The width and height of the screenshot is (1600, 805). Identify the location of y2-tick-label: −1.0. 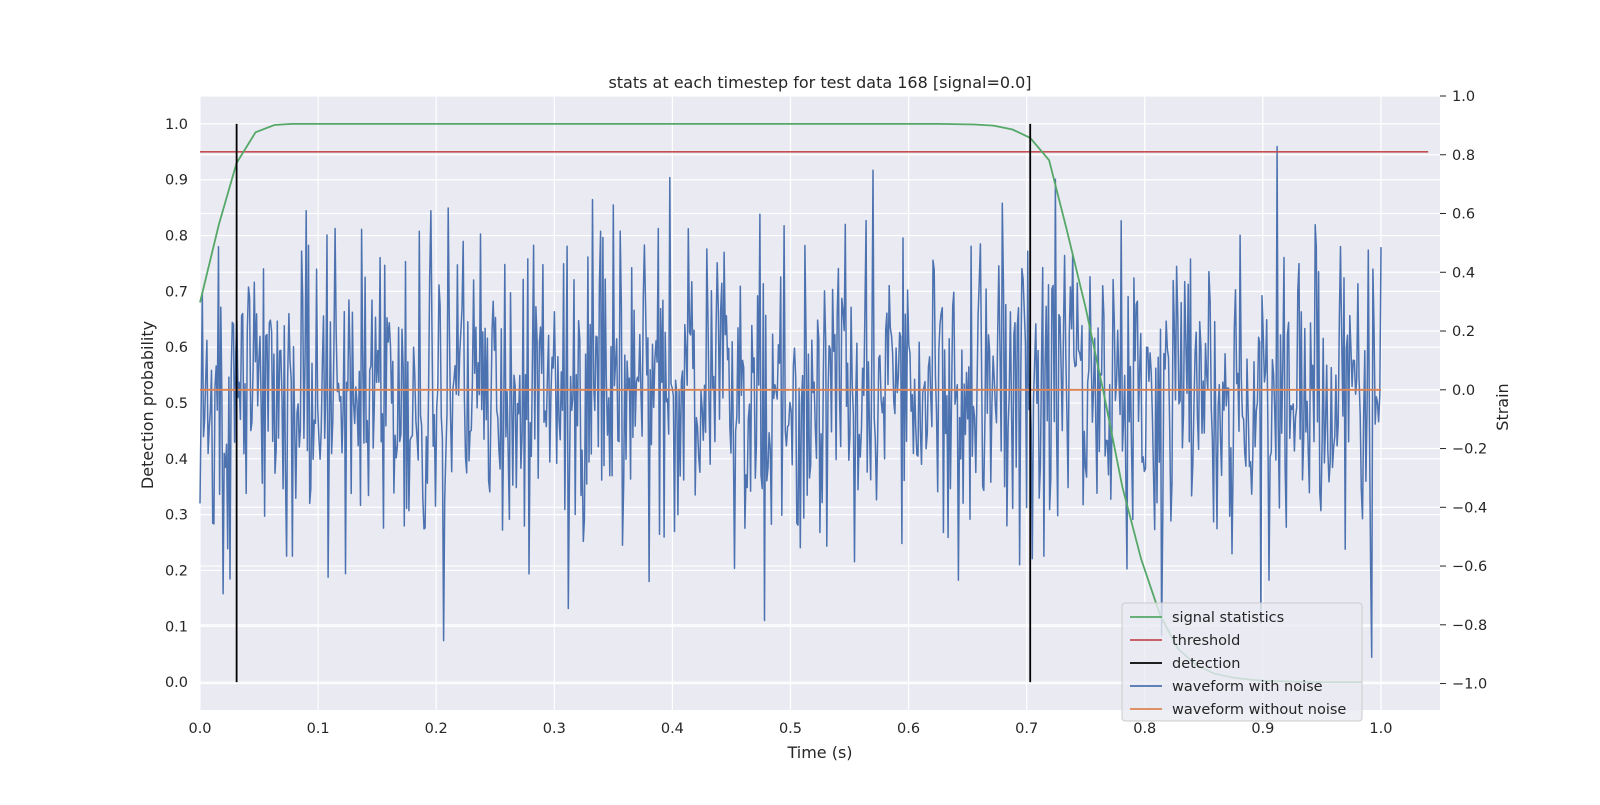
(1469, 685).